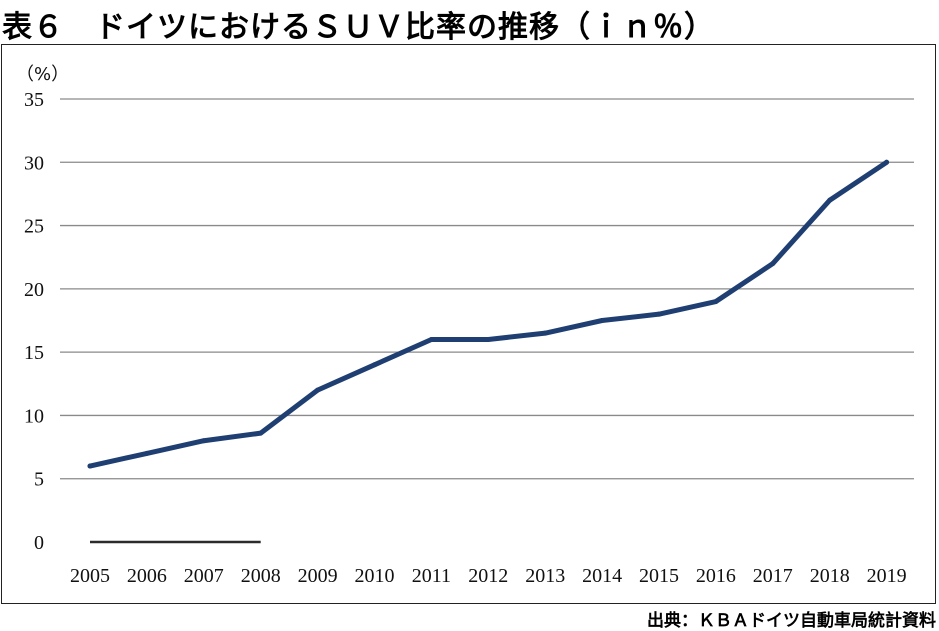 The width and height of the screenshot is (939, 631). I want to click on source-note: 出典：ＫＢＡドイツ自動車局統計資料, so click(791, 621).